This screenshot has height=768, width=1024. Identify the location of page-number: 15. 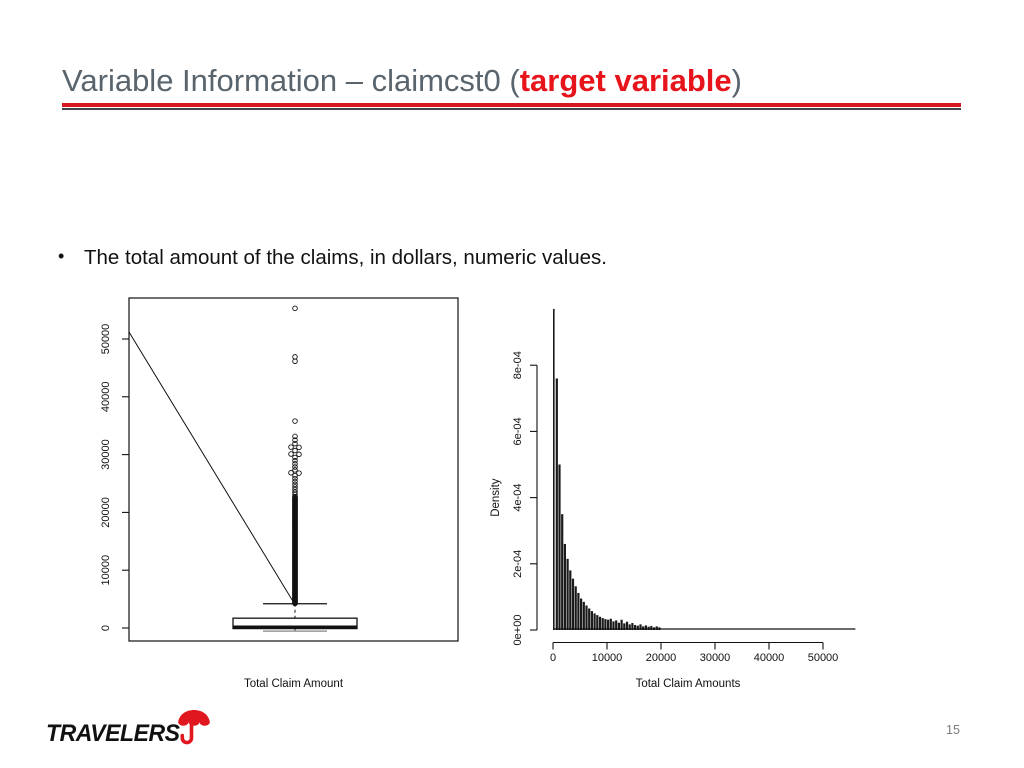
(953, 730).